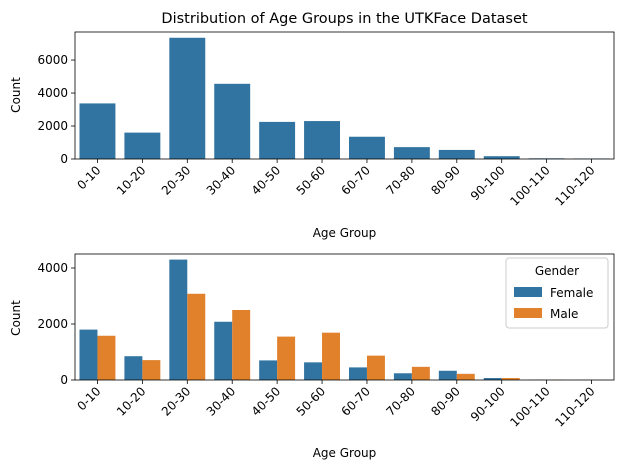  I want to click on chart2-x-tick-label: 110-120, so click(574, 406).